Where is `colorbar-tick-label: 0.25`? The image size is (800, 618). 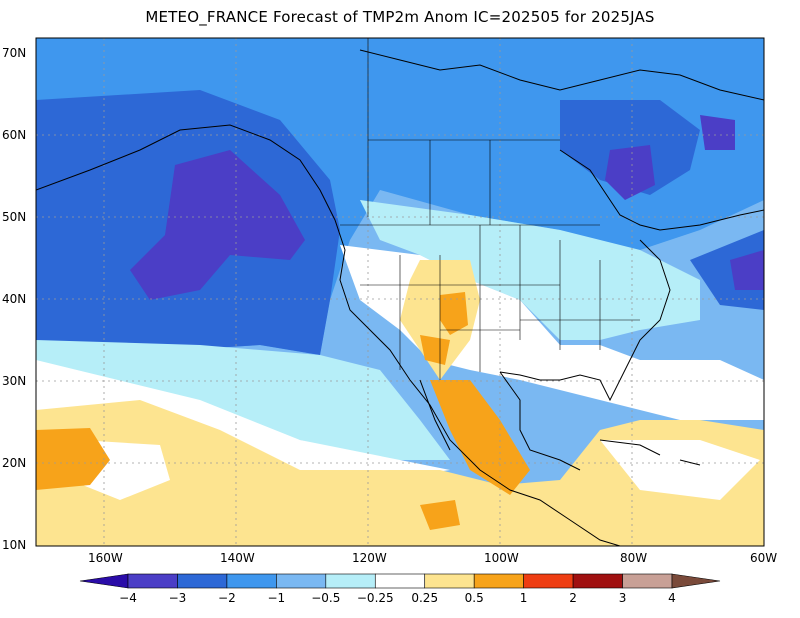 colorbar-tick-label: 0.25 is located at coordinates (425, 598).